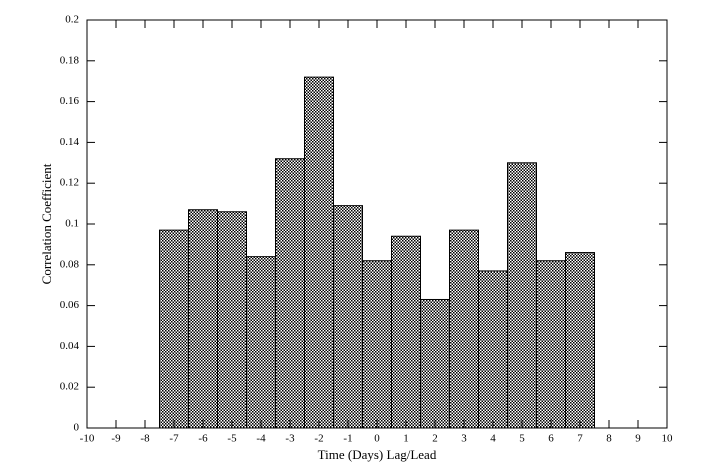 The width and height of the screenshot is (703, 476). I want to click on x-tick-label: -9, so click(116, 439).